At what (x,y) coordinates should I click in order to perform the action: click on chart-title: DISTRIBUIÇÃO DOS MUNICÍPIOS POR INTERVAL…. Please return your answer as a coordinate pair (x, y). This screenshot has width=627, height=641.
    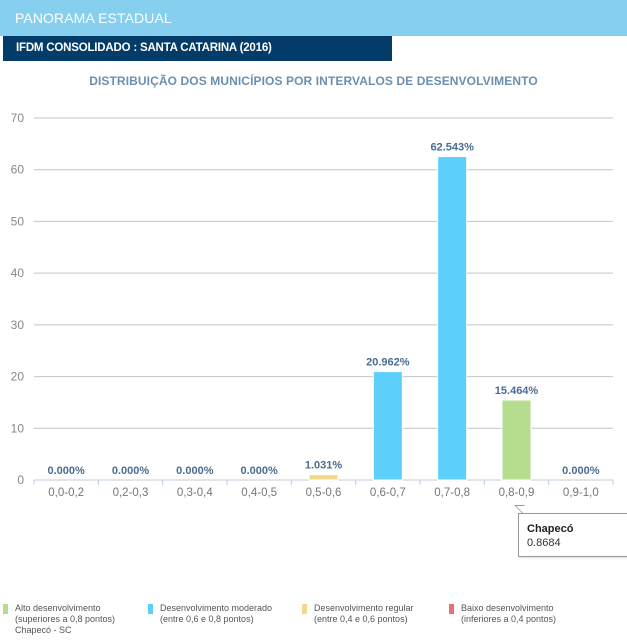
    Looking at the image, I should click on (313, 81).